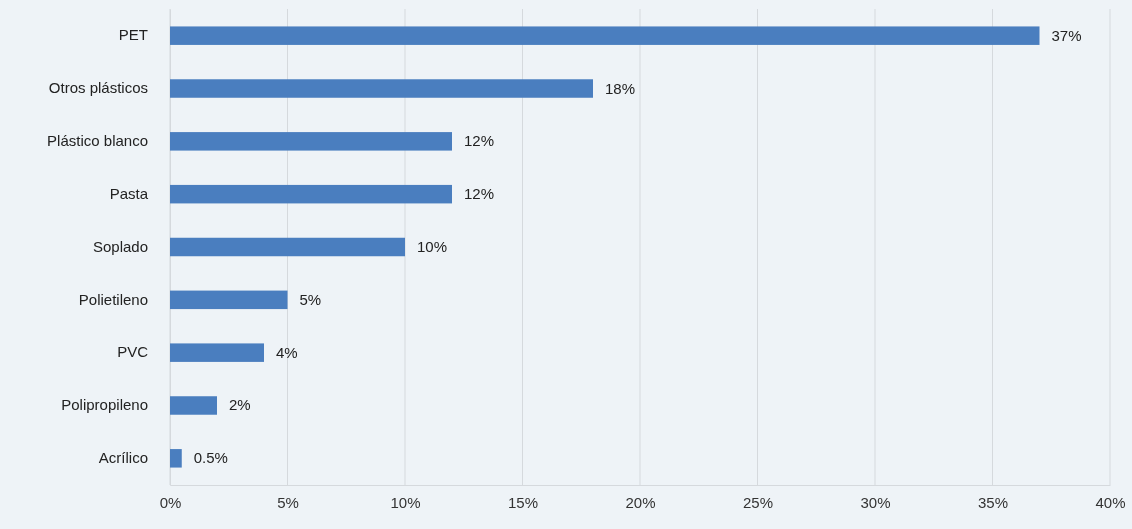  What do you see at coordinates (123, 458) in the screenshot?
I see `y-tick-label: Acrílico` at bounding box center [123, 458].